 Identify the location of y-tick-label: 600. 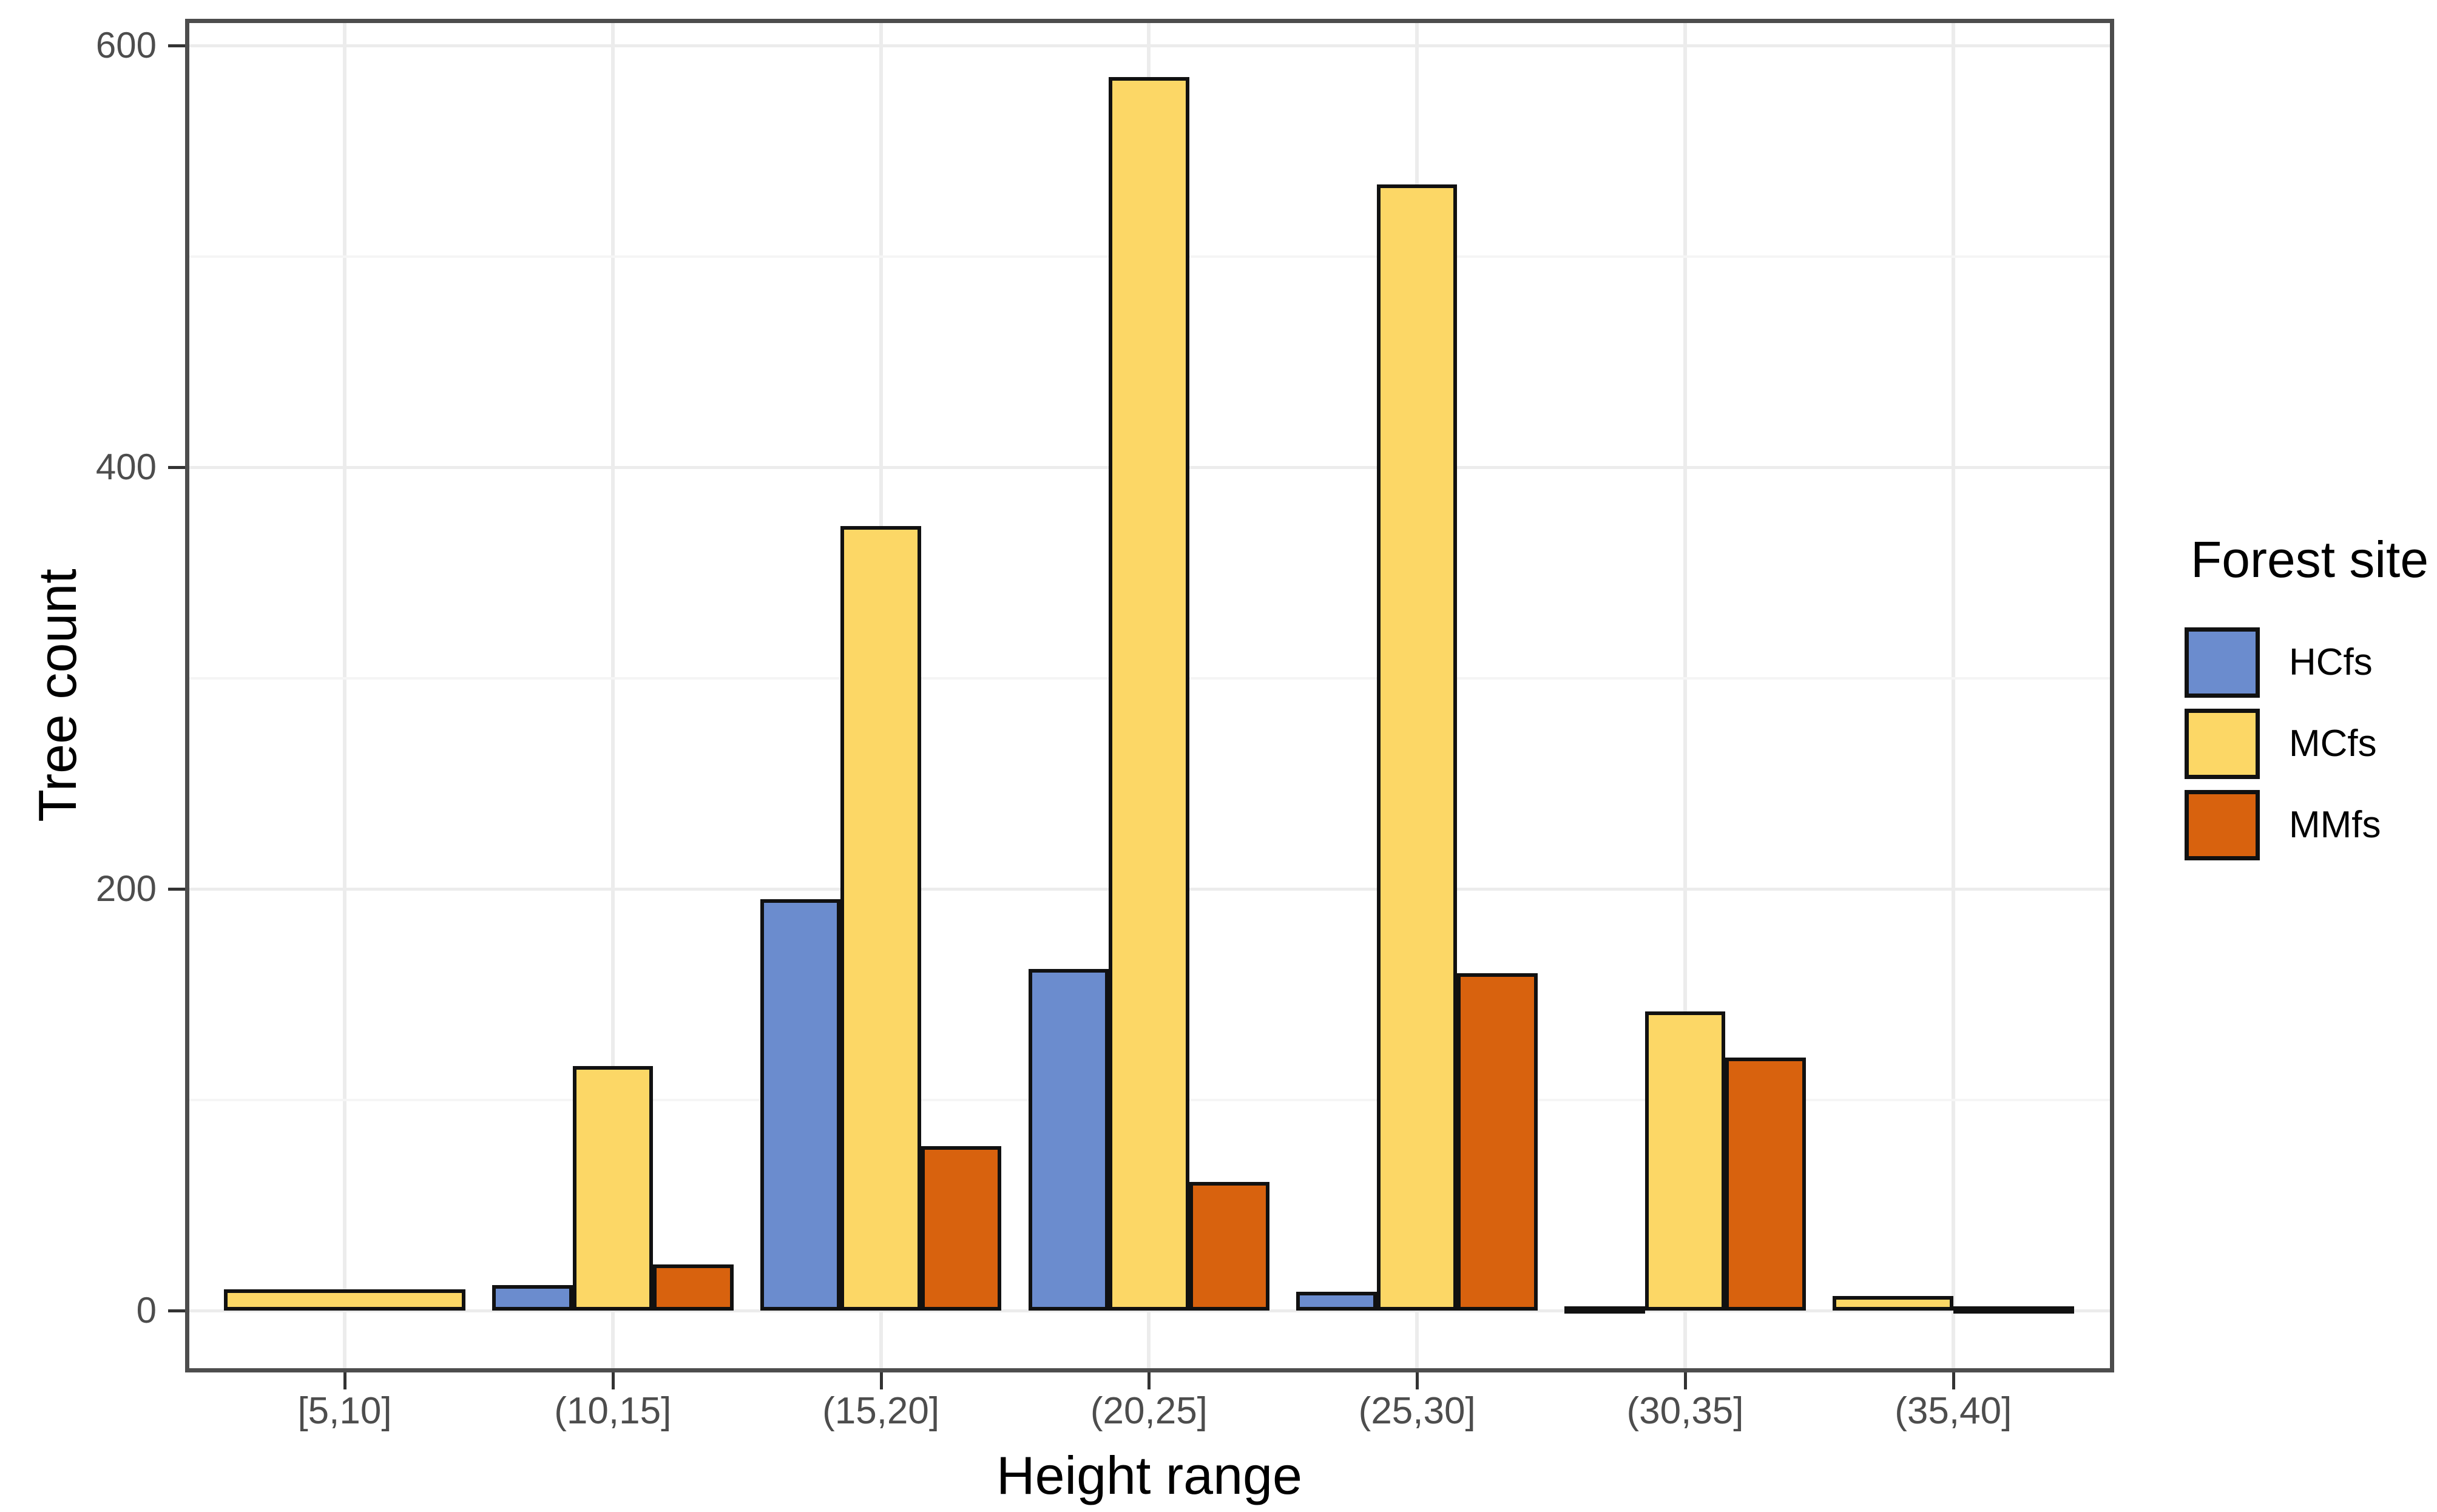
(126, 45).